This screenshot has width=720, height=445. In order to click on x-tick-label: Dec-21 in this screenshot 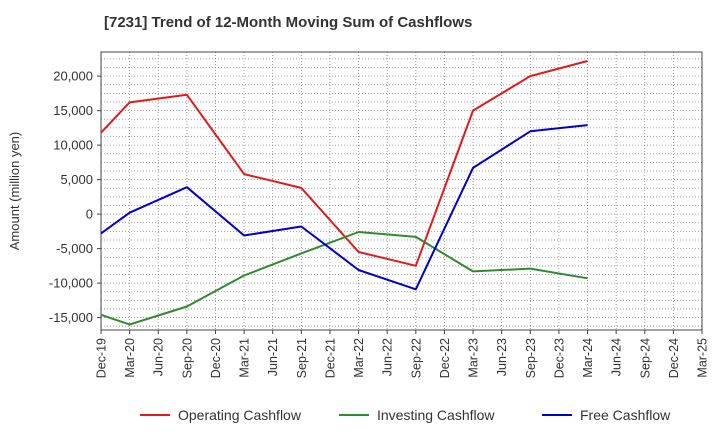, I will do `click(330, 358)`.